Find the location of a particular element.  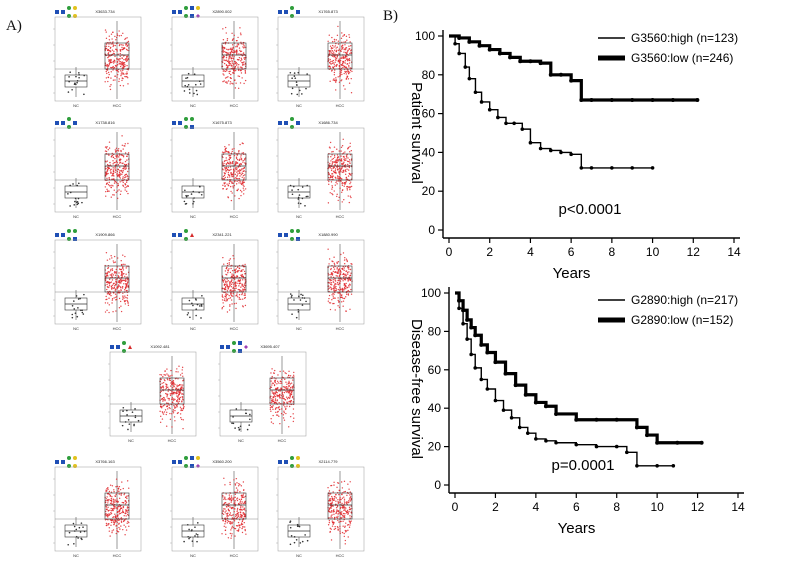

boxplot-a11: X3695.407 NC HCC is located at coordinates (260, 394).